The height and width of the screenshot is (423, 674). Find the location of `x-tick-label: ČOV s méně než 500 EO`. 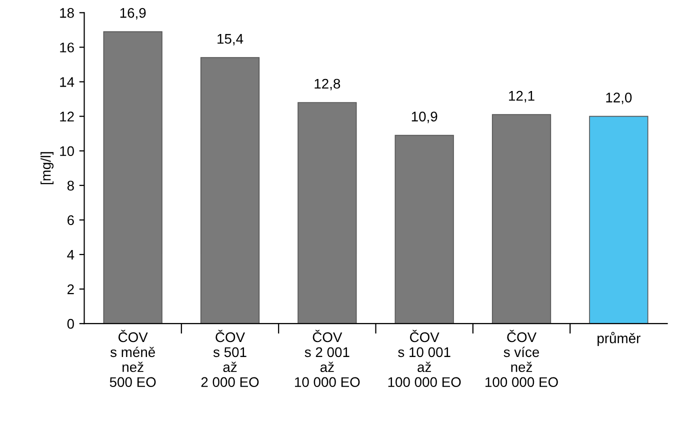

x-tick-label: ČOV s méně než 500 EO is located at coordinates (133, 359).